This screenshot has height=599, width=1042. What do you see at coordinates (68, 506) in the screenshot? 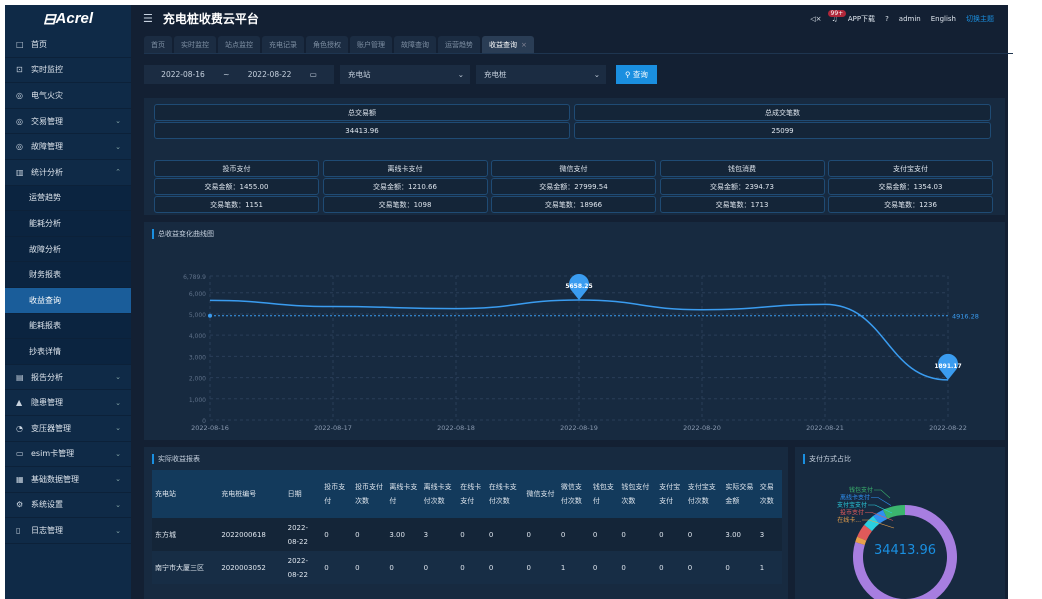
I see `sidebar-item: ⚙ 系统设置 ⌄` at bounding box center [68, 506].